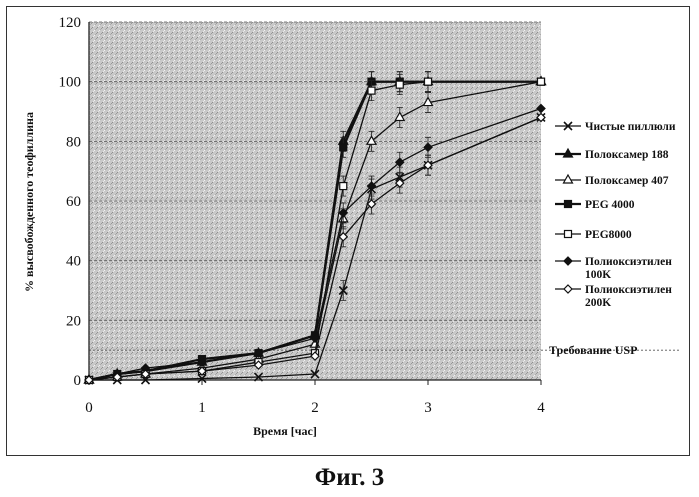 This screenshot has height=497, width=699. Describe the element at coordinates (73, 142) in the screenshot. I see `y-tick-label: 80` at that location.